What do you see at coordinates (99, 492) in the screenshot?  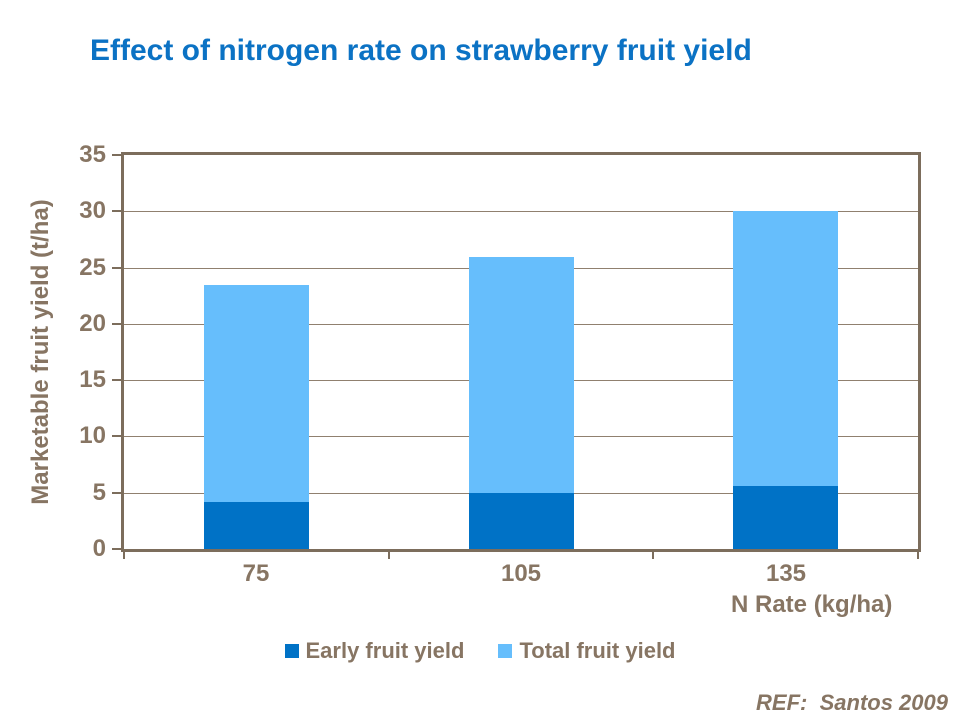 I see `y-tick-label: 5` at bounding box center [99, 492].